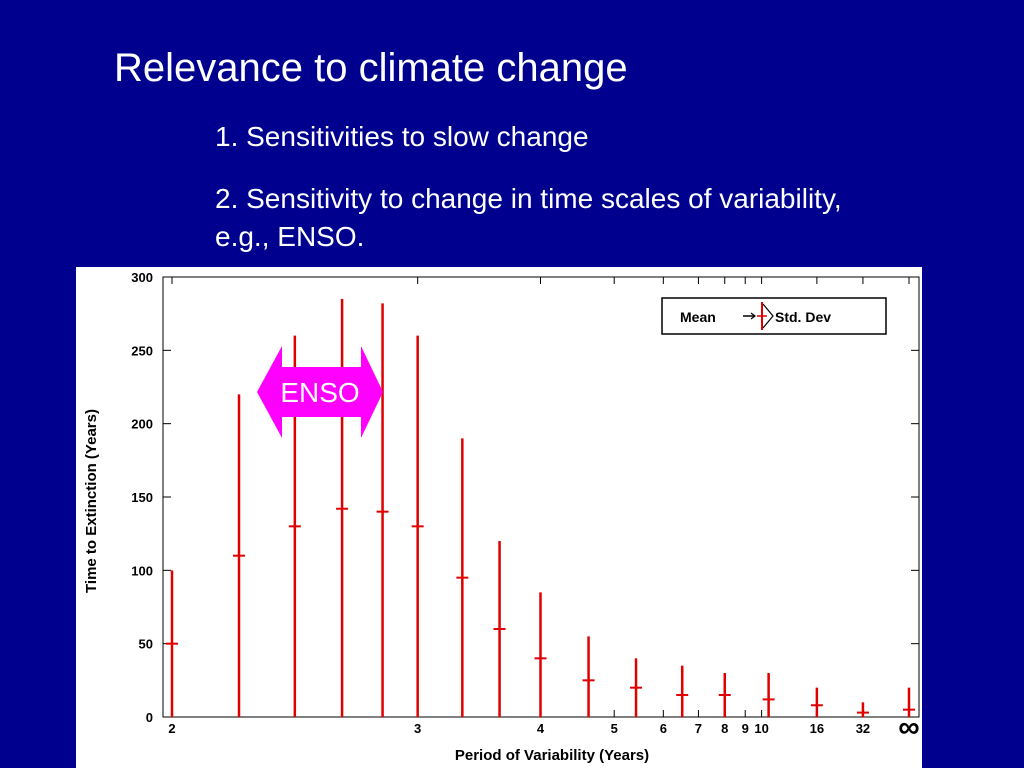  I want to click on x-tick-label: 5, so click(614, 728).